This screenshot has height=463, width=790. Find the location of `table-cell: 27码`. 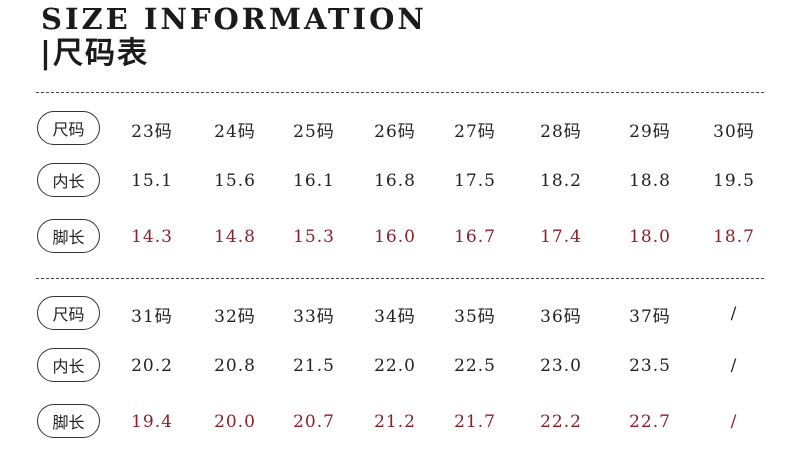

table-cell: 27码 is located at coordinates (475, 131).